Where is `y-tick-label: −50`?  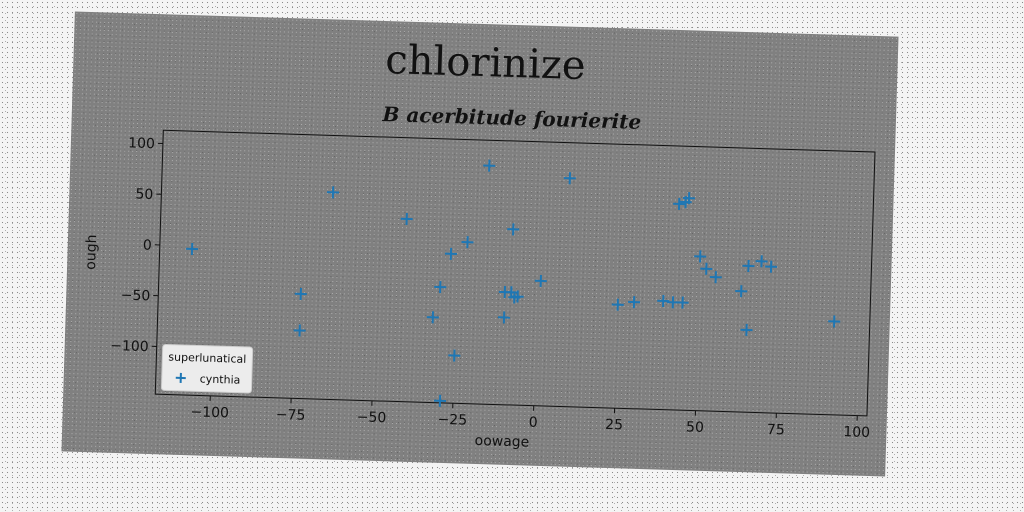 y-tick-label: −50 is located at coordinates (135, 296).